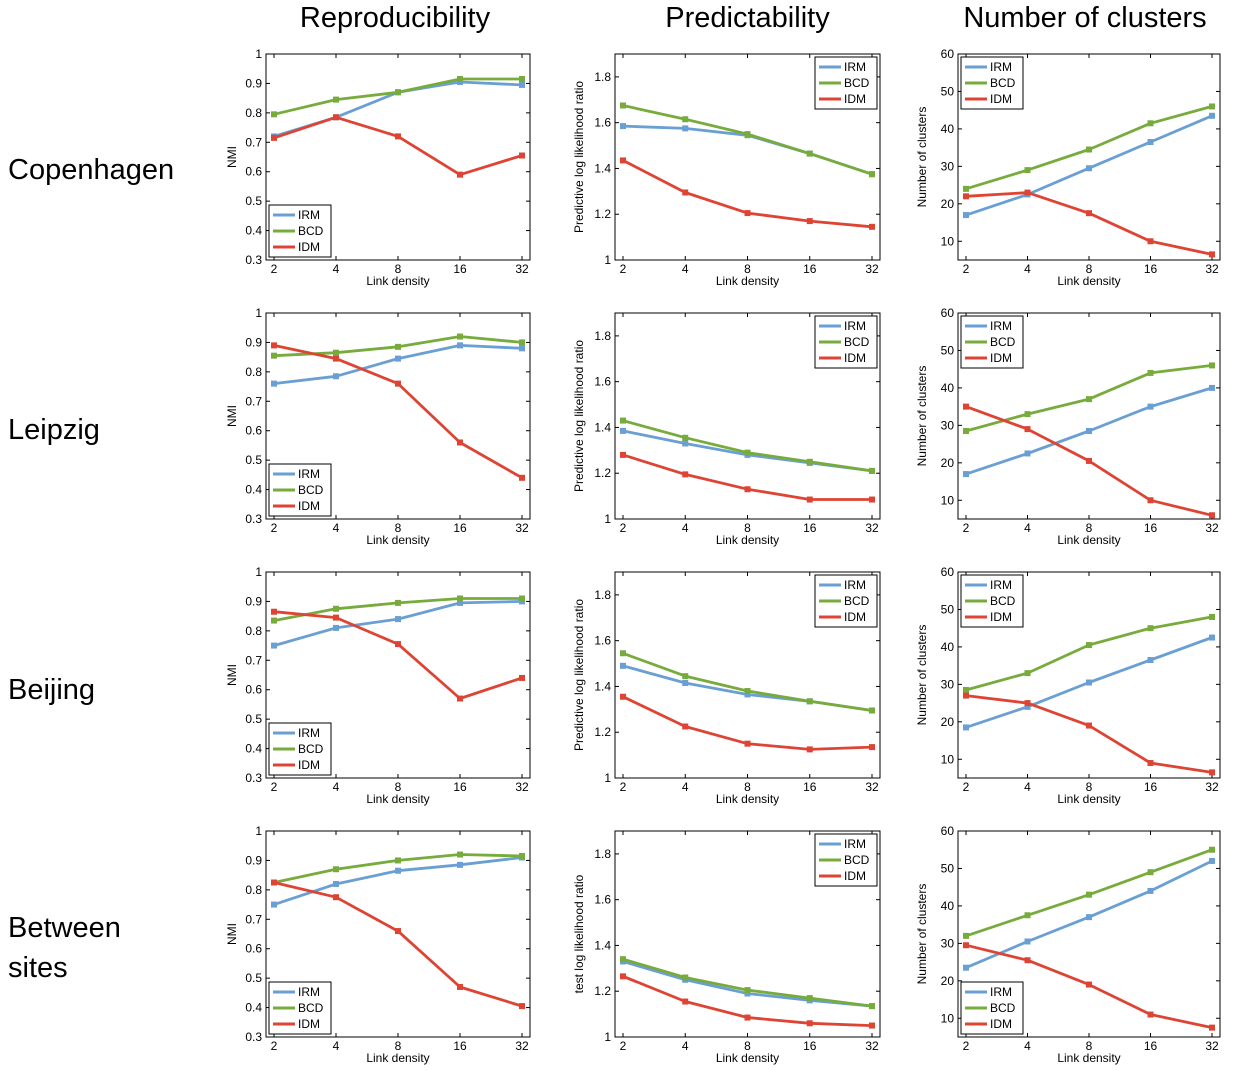 This screenshot has height=1070, width=1234. What do you see at coordinates (948, 388) in the screenshot?
I see `y-tick-label: 40` at bounding box center [948, 388].